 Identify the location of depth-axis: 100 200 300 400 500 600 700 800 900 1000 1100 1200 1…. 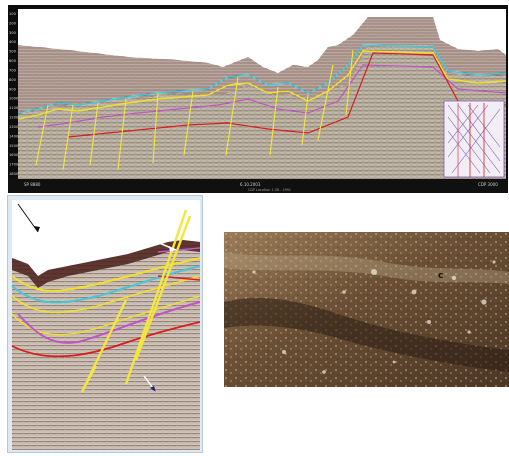
(14, 94).